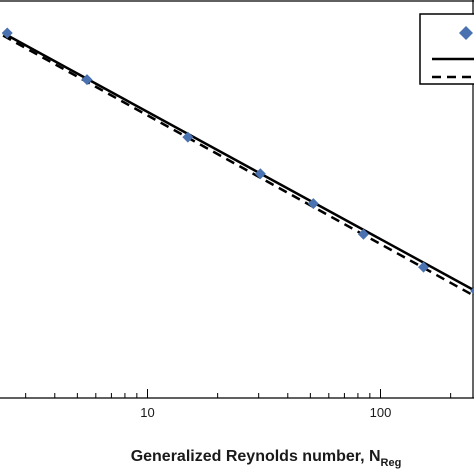  I want to click on x-tick-label: 10, so click(147, 412).